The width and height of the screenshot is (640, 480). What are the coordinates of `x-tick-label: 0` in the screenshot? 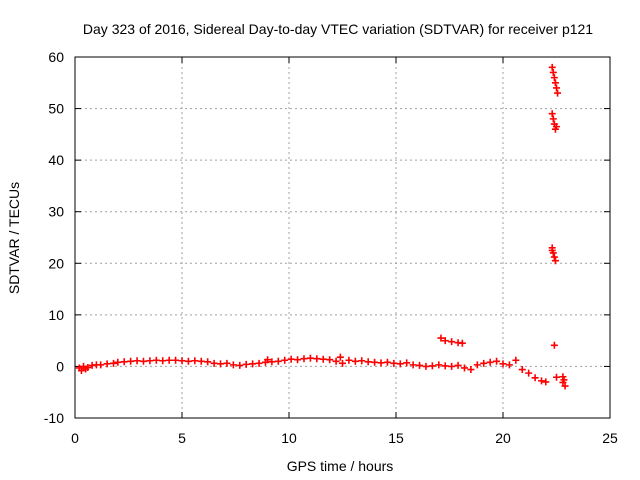 It's located at (75, 438).